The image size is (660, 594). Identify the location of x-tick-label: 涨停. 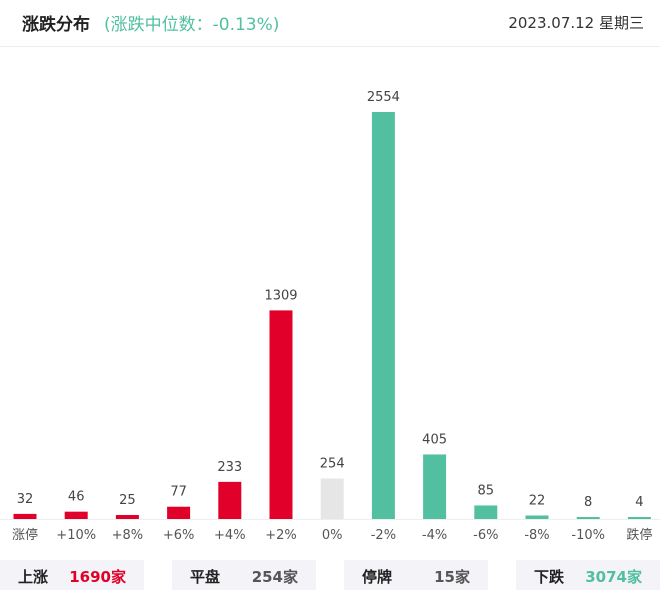
(25, 535).